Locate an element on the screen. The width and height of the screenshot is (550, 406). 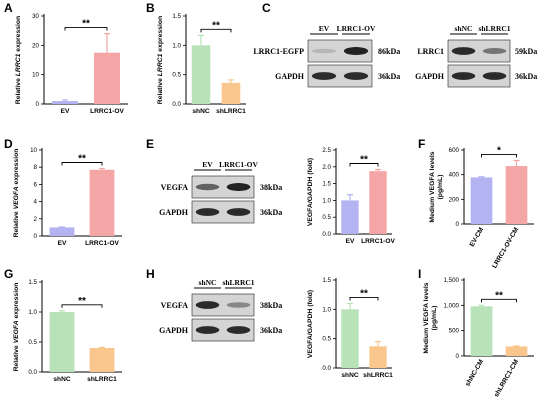
y-tick-label: 1.0 is located at coordinates (326, 200).